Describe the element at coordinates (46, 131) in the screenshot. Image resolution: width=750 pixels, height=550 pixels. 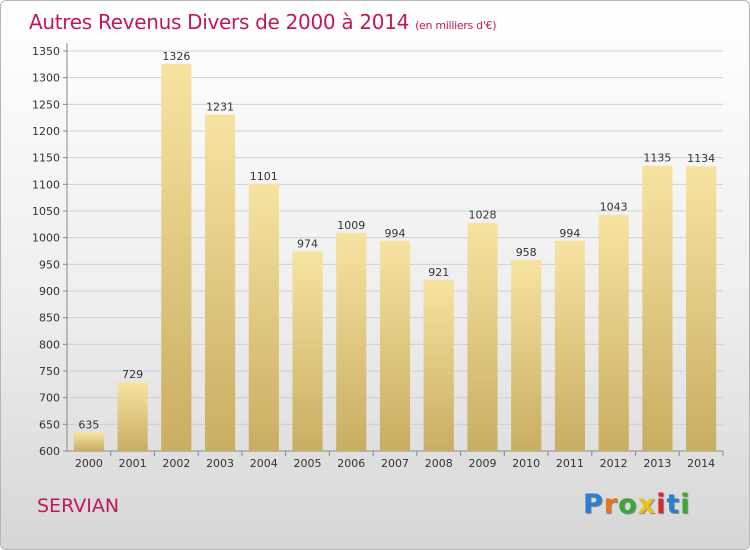
I see `y-tick-label: 1200` at that location.